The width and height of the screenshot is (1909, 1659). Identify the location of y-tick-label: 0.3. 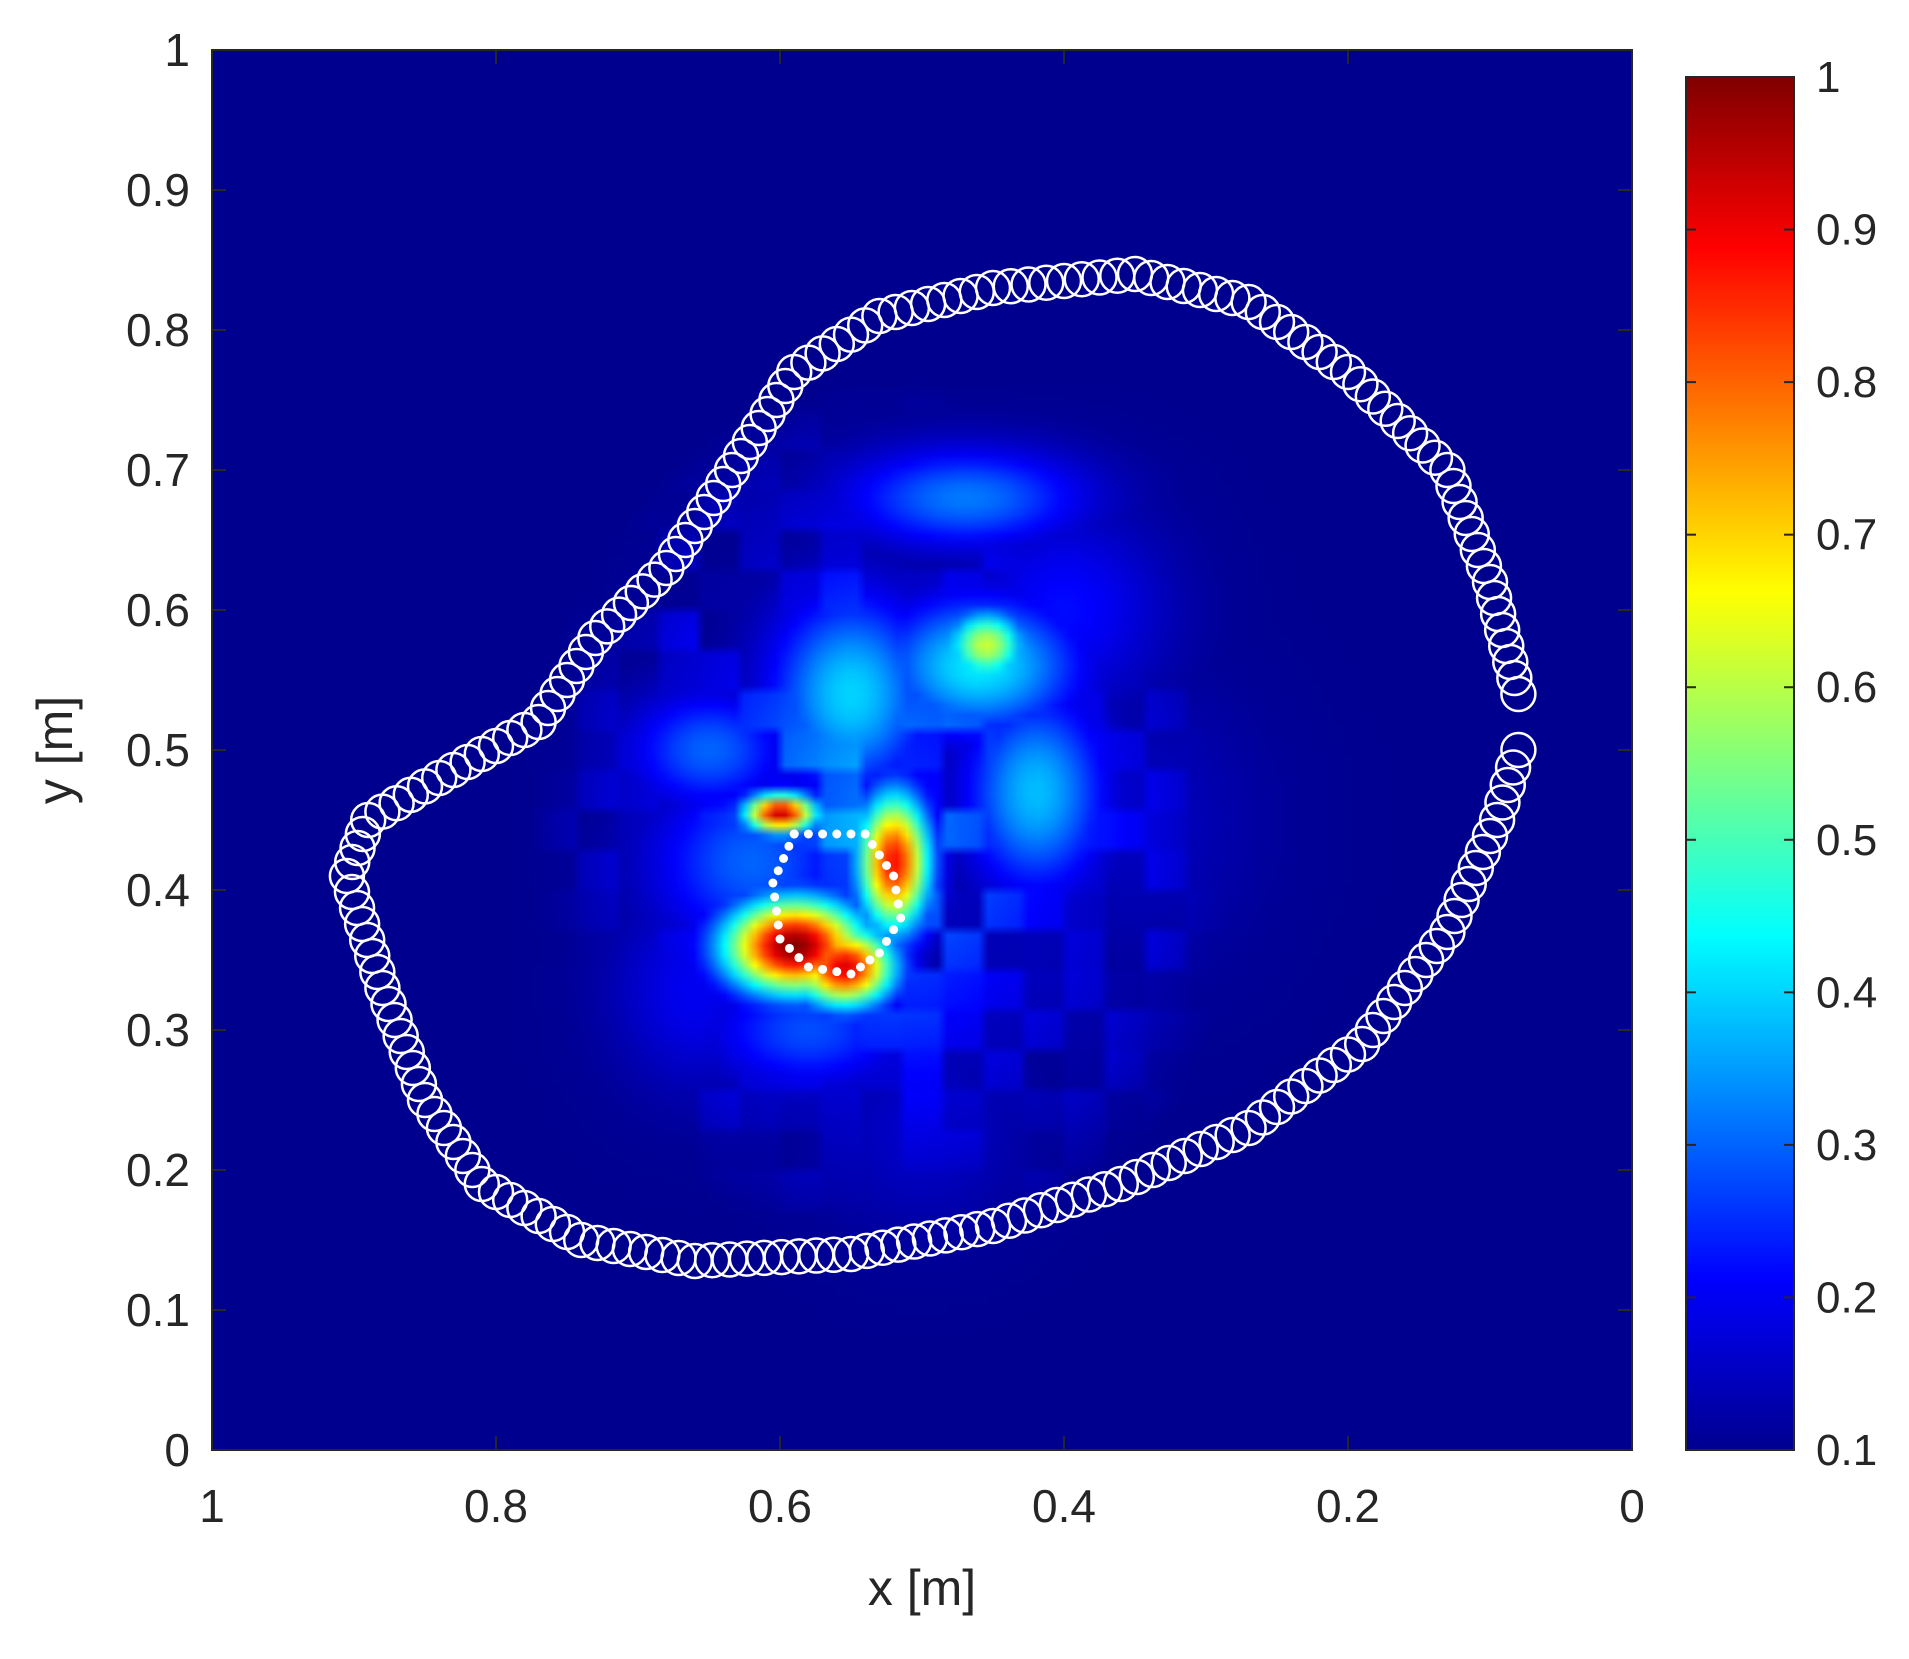
(158, 1030).